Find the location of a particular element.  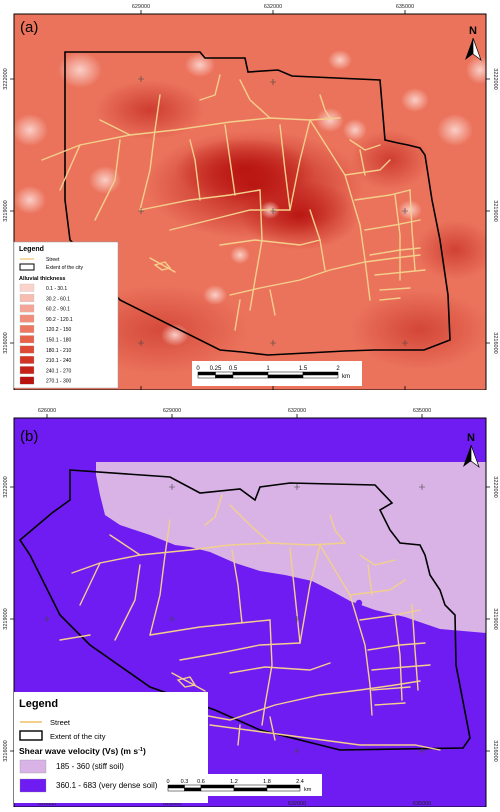

b-scale-tick-4: 1.2 is located at coordinates (234, 782).